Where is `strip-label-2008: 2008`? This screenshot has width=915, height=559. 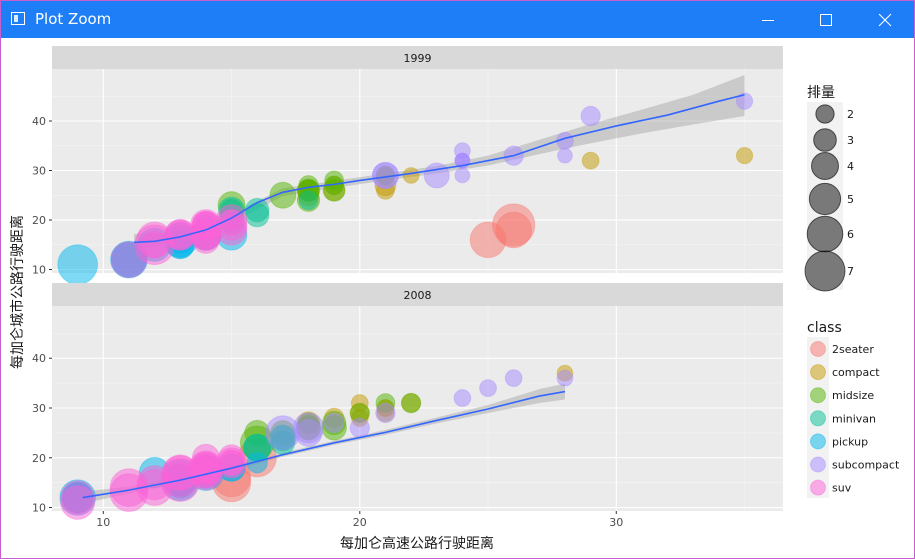 strip-label-2008: 2008 is located at coordinates (418, 295).